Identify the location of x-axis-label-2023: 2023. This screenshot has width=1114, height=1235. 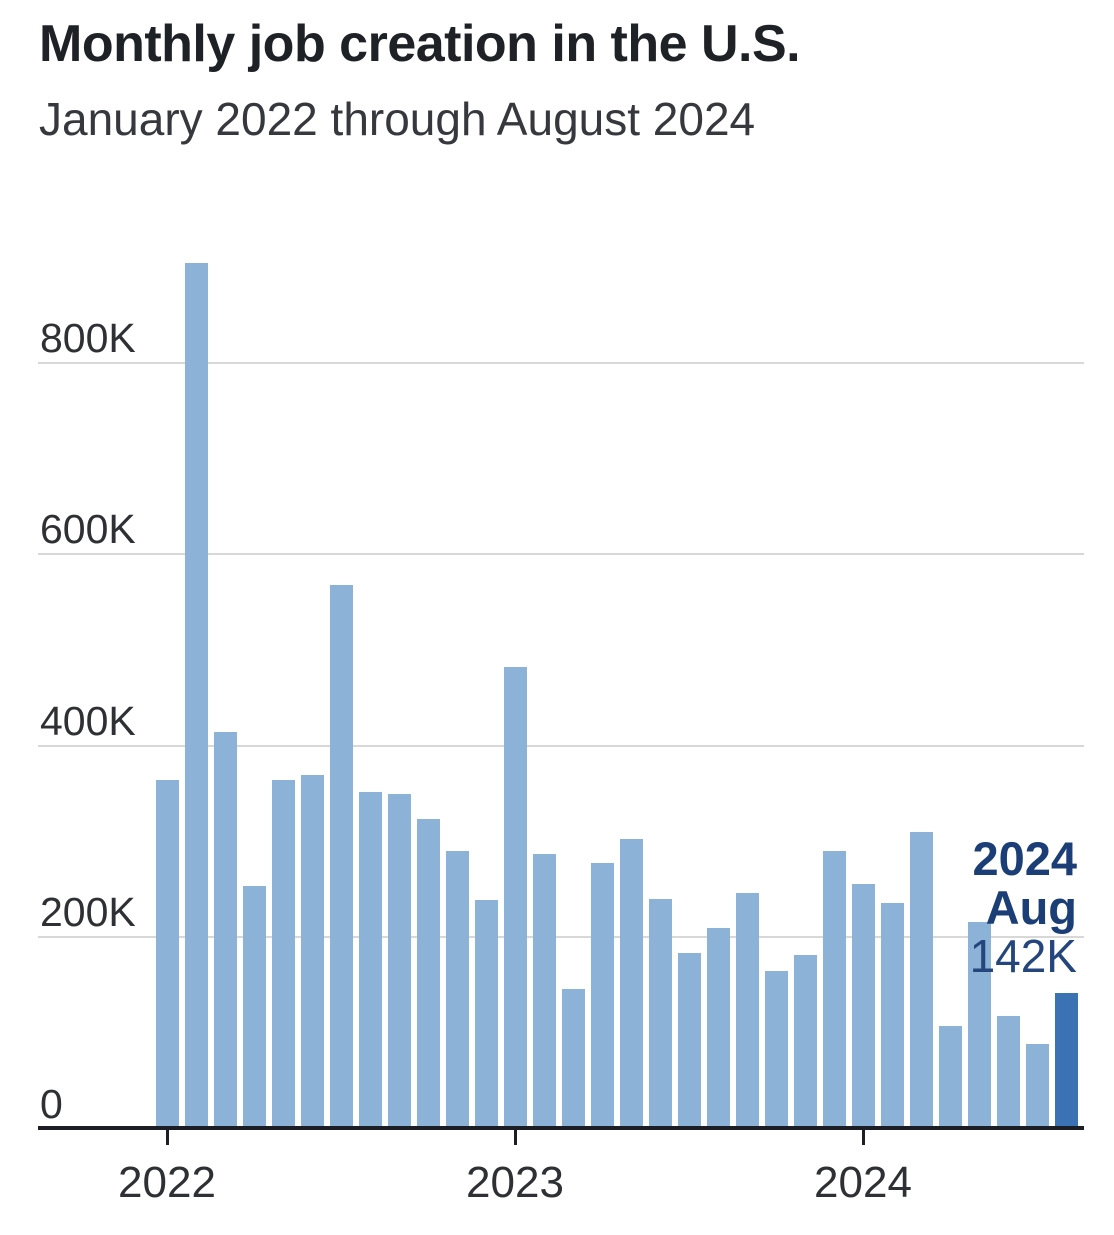
(515, 1182).